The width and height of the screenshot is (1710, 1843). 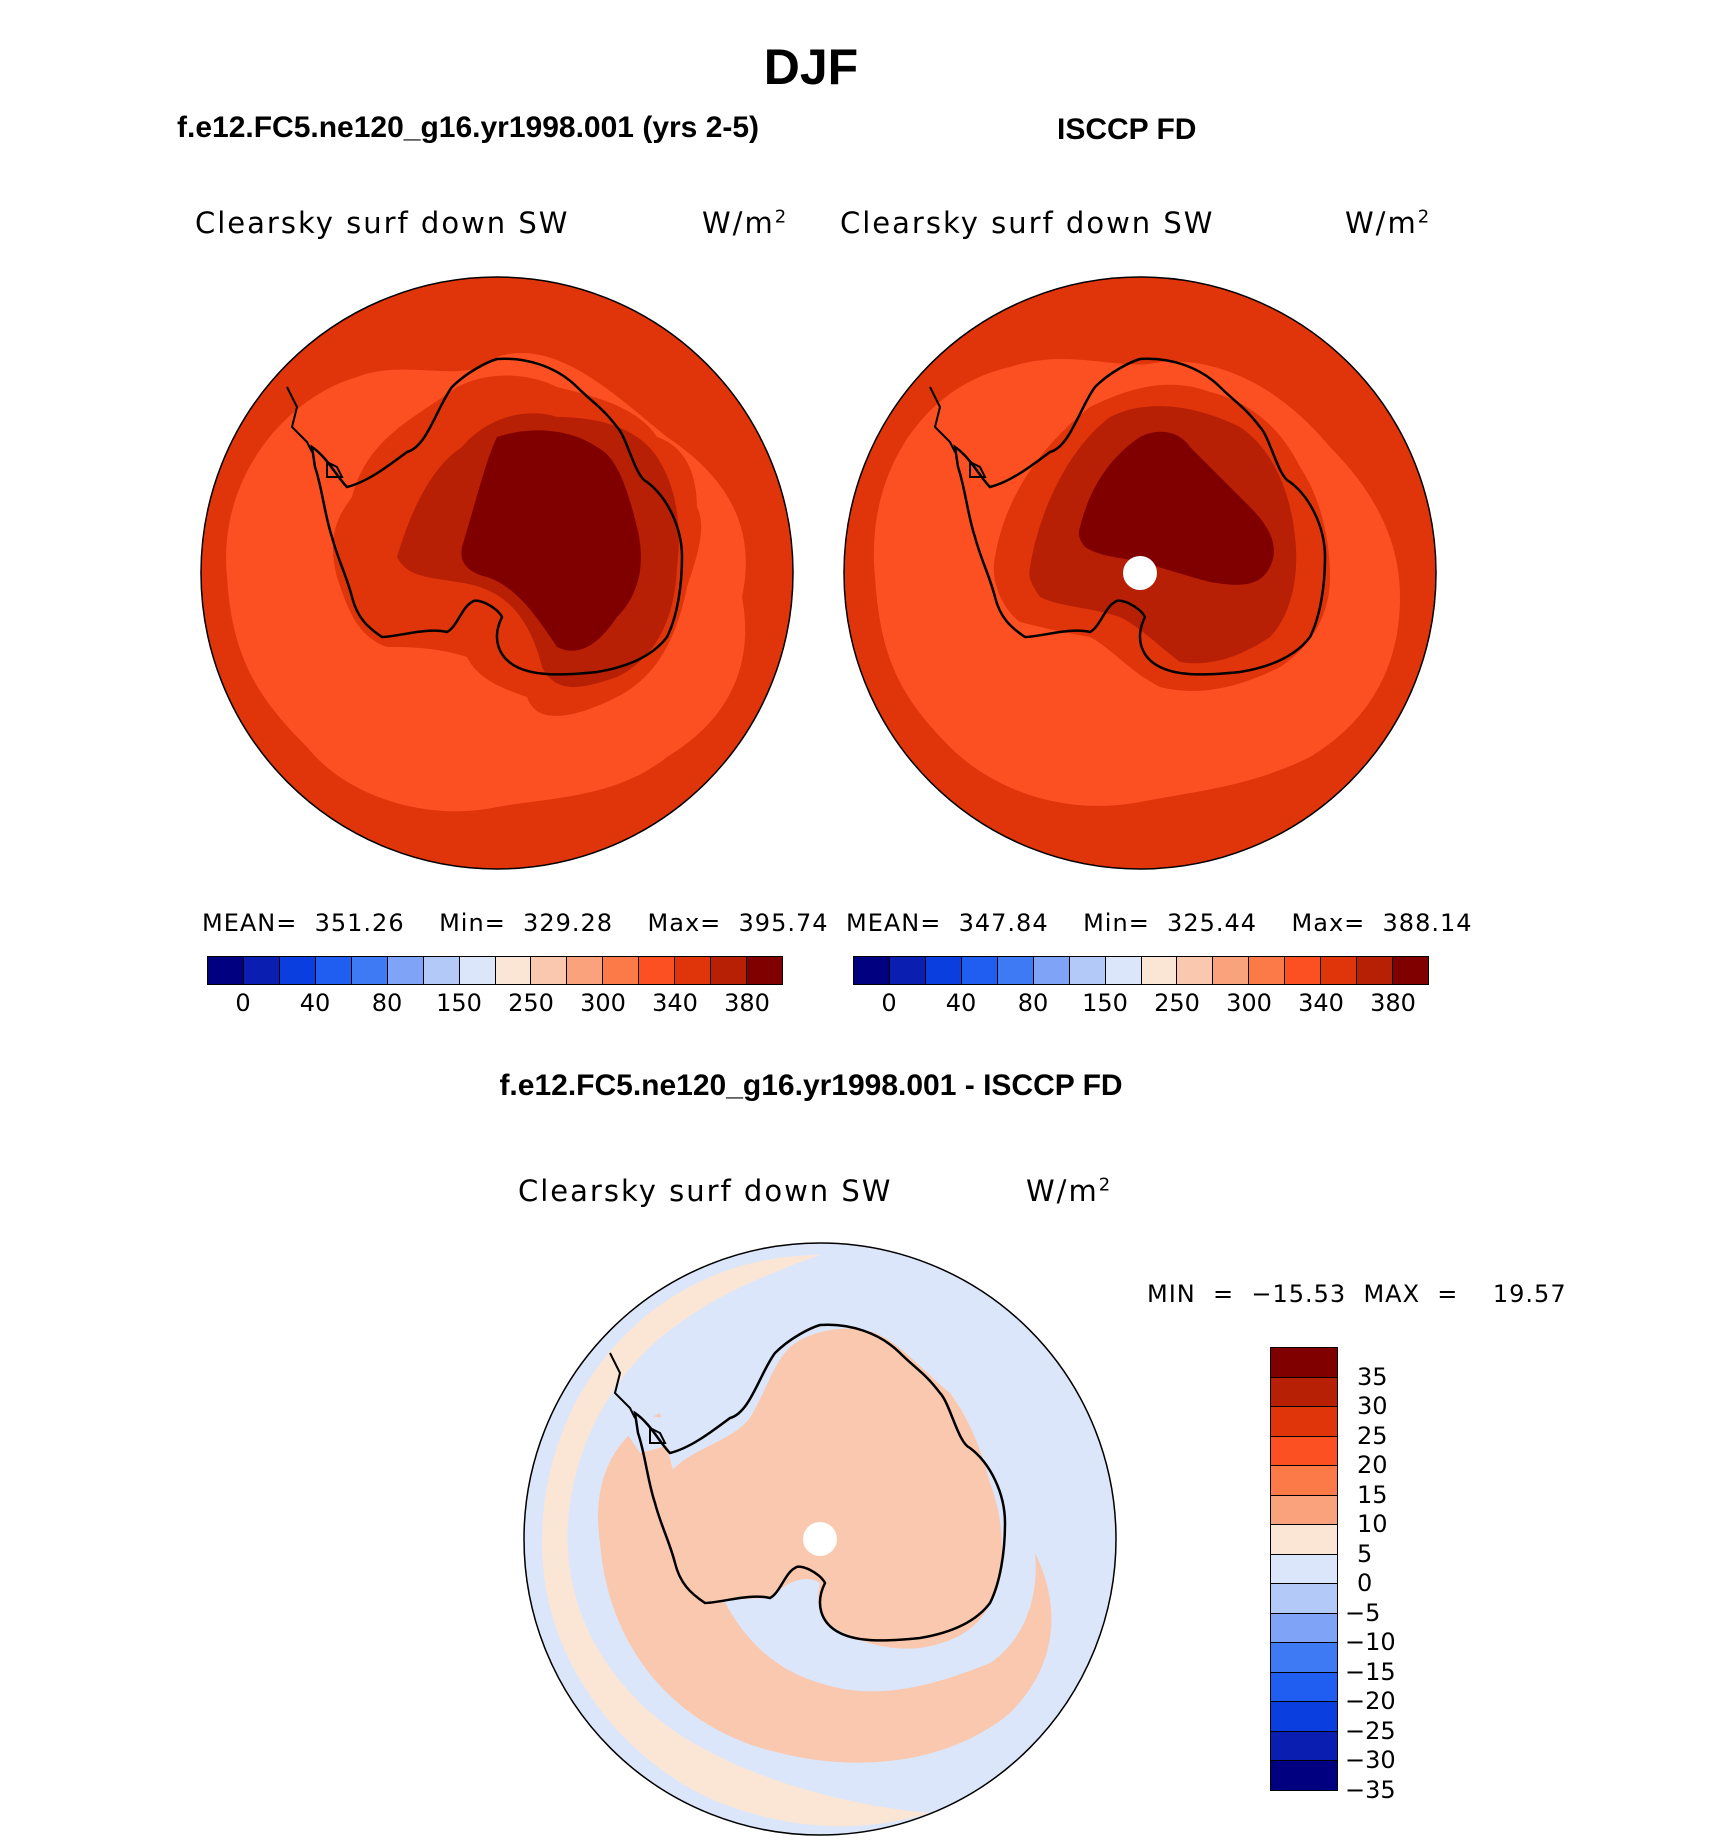 I want to click on coastline, so click(x=497, y=516).